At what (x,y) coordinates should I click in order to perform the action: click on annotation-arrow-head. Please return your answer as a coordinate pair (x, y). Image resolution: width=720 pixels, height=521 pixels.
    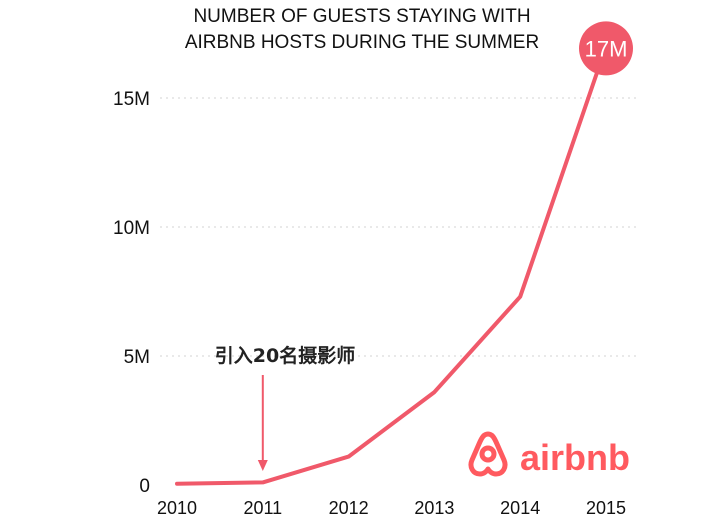
    Looking at the image, I should click on (262, 465).